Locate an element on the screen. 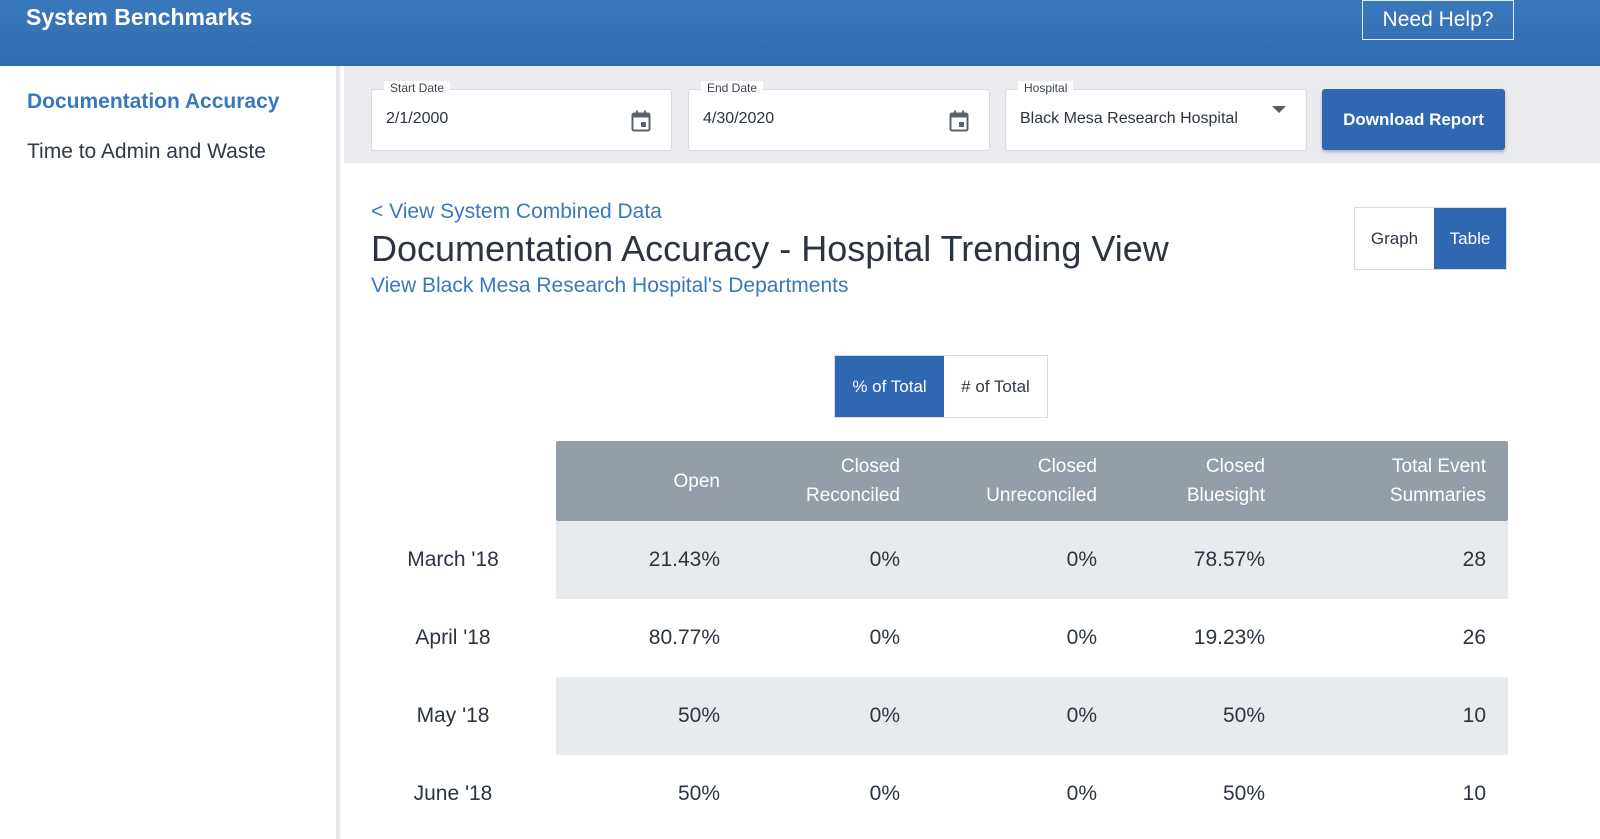 The height and width of the screenshot is (839, 1600). dropdown-caret-icon is located at coordinates (1279, 109).